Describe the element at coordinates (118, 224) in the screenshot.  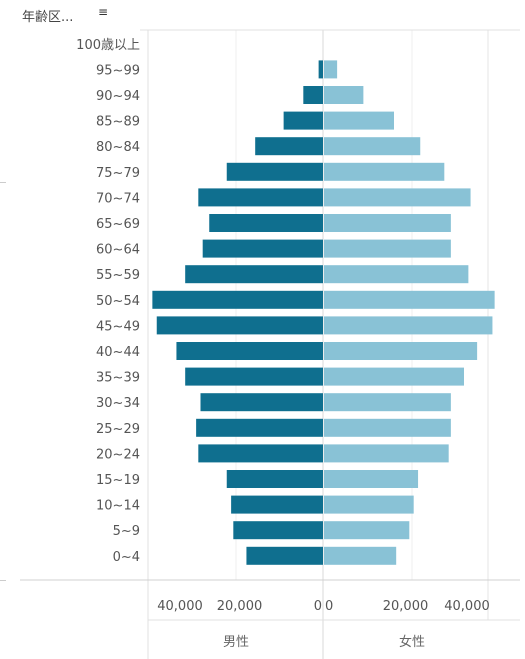
I see `age-group-label: 65~69` at that location.